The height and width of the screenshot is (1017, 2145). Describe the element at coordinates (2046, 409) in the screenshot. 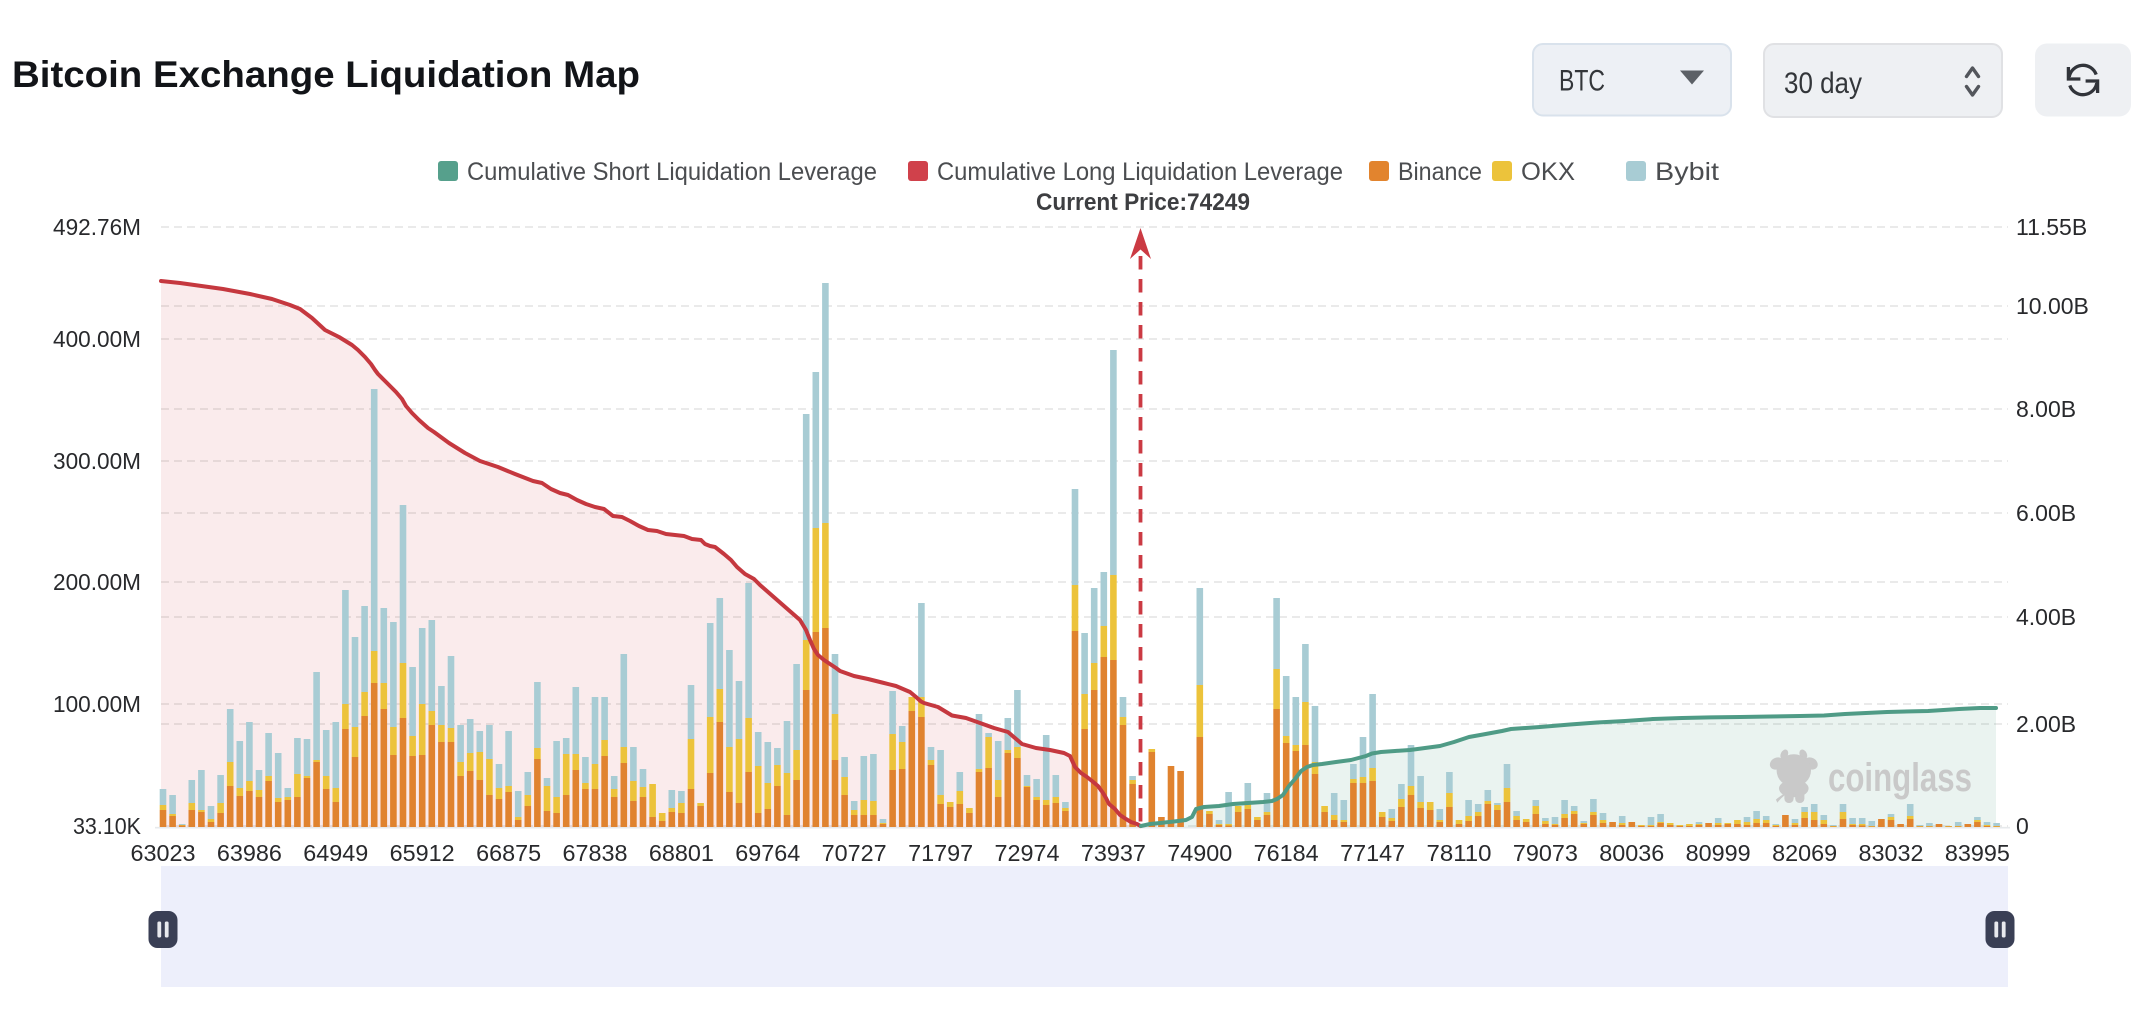

I see `svg-text: 8.00B` at that location.